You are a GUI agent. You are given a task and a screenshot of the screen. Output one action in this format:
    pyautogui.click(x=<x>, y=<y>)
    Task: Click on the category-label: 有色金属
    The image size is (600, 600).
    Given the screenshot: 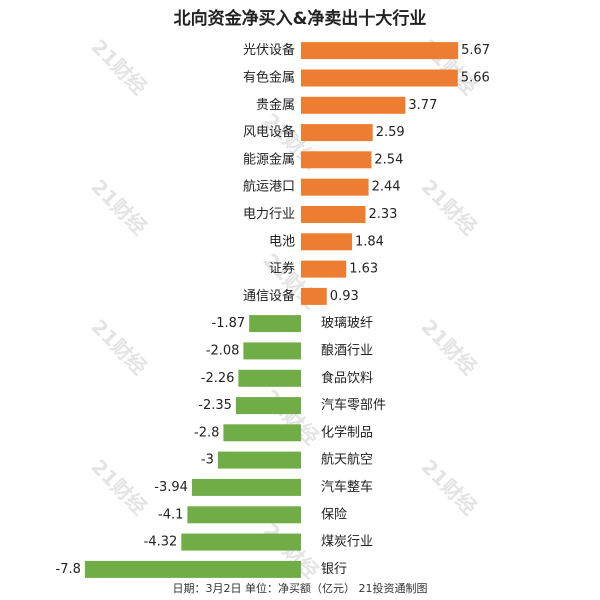 What is the action you would take?
    pyautogui.click(x=269, y=78)
    